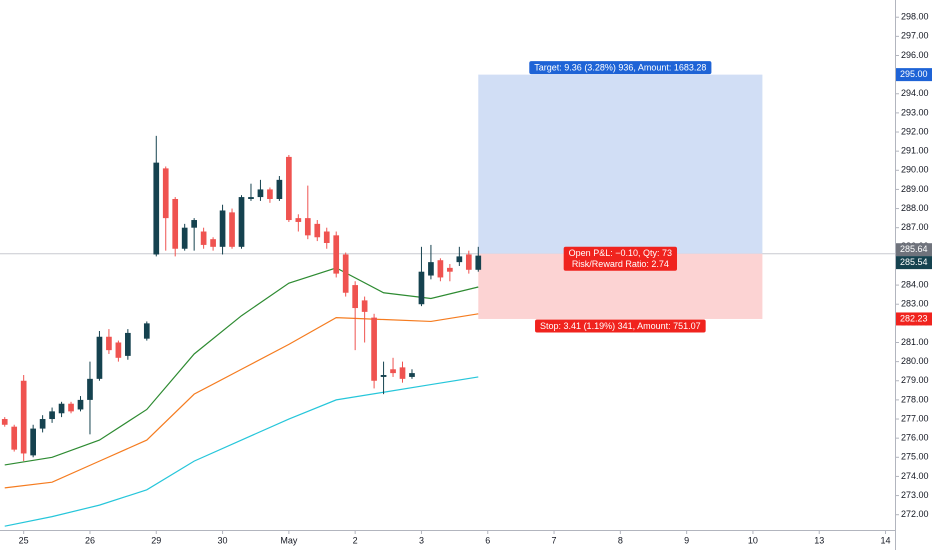  I want to click on x-tick-label: 30, so click(223, 540).